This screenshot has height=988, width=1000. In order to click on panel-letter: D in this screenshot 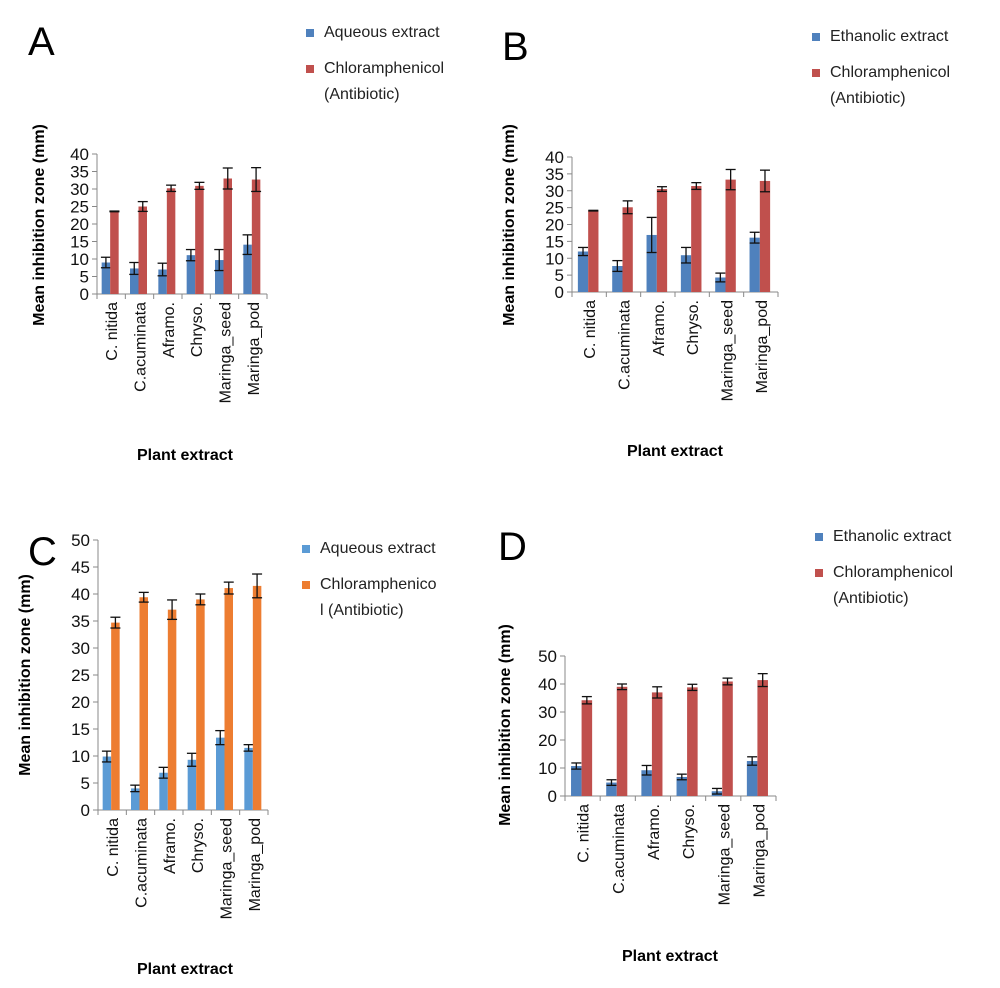, I will do `click(512, 547)`.